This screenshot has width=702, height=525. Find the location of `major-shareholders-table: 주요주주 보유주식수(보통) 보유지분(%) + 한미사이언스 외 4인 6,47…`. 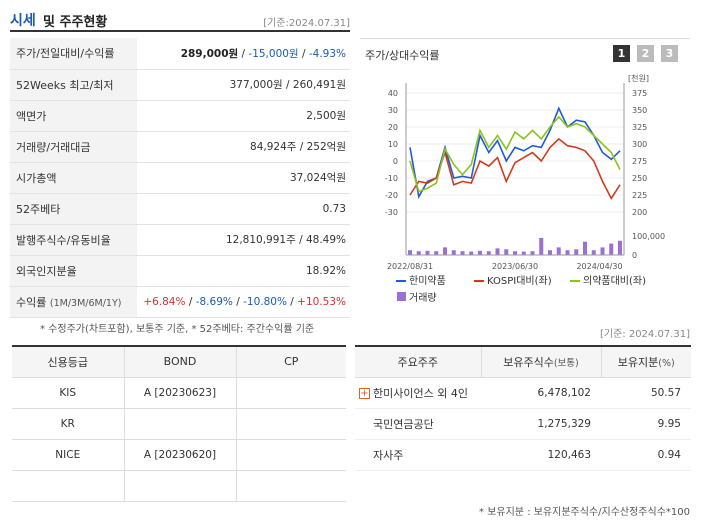

major-shareholders-table: 주요주주 보유주식수(보통) 보유지분(%) + 한미사이언스 외 4인 6,47… is located at coordinates (523, 408).